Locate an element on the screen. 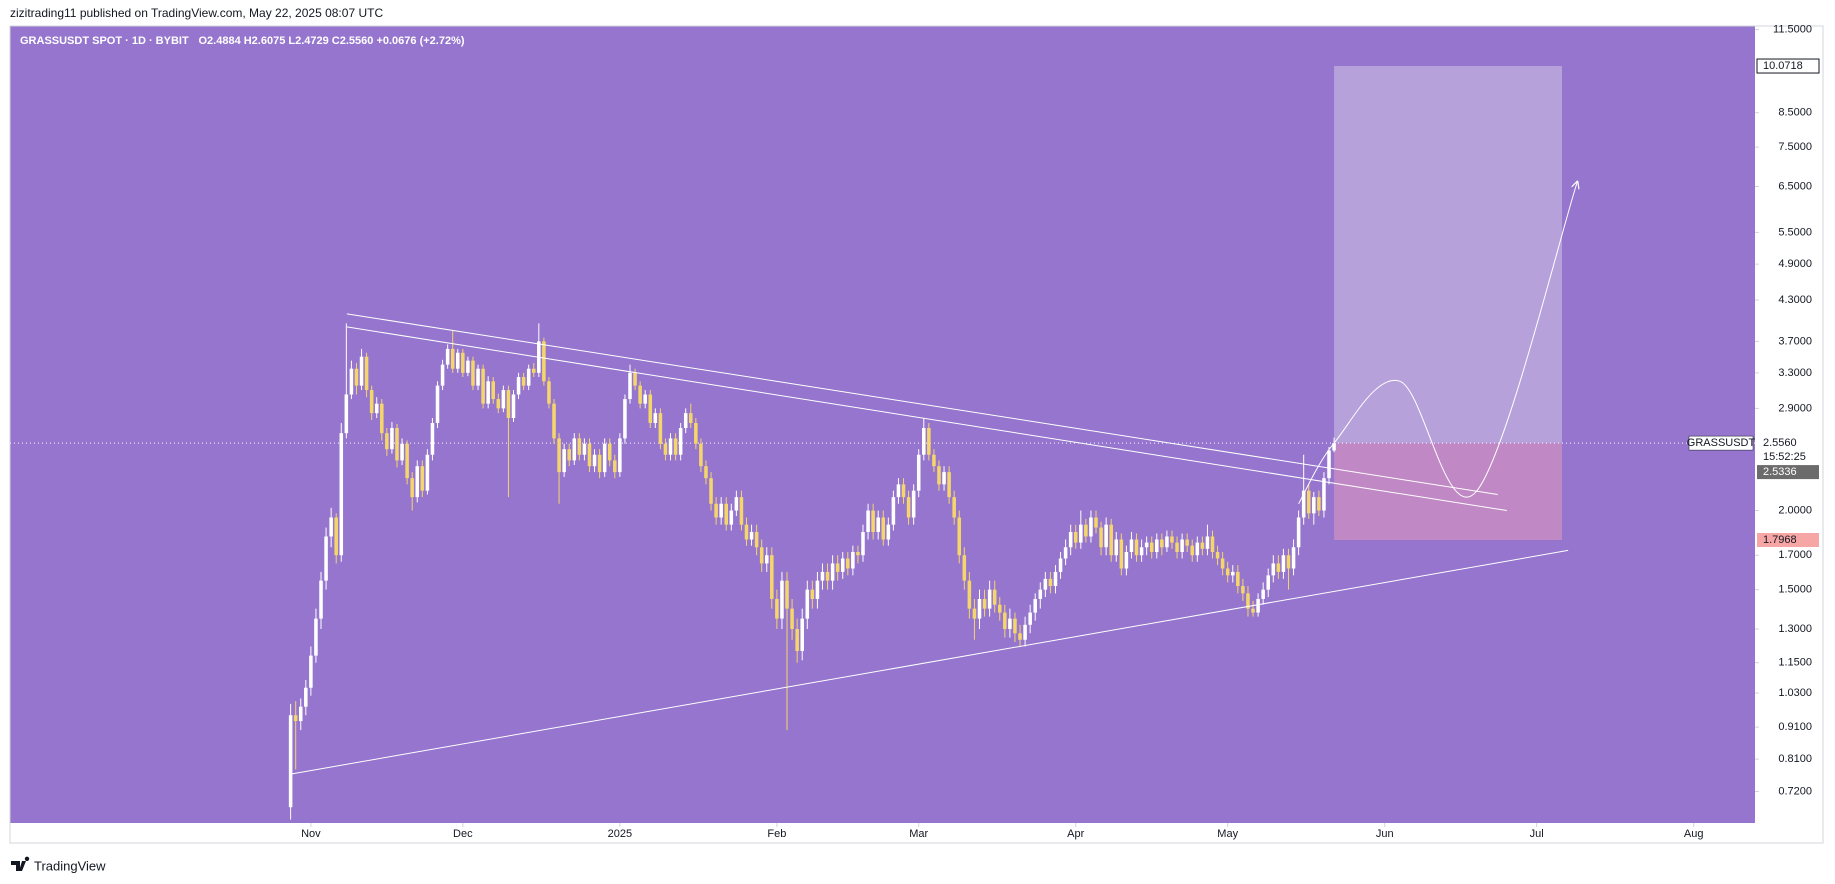 This screenshot has height=884, width=1835. y-tick-label: 1.5000 is located at coordinates (1795, 590).